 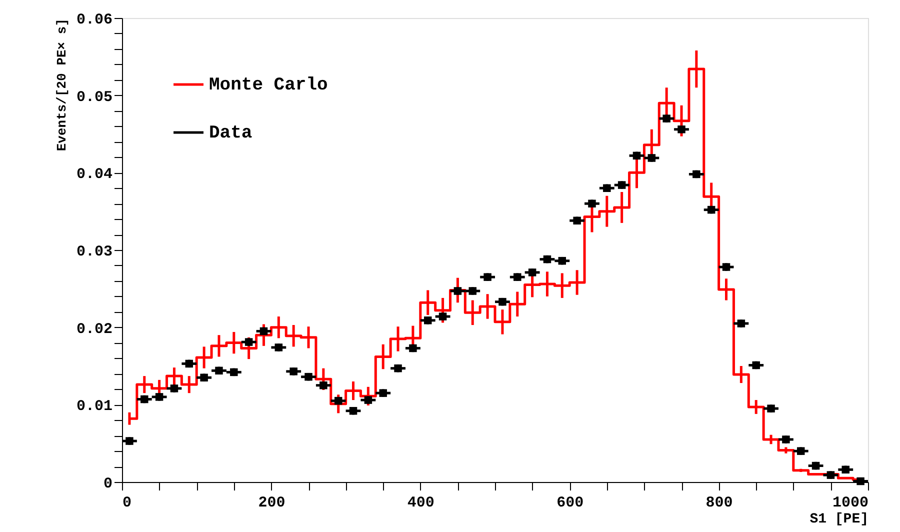 I want to click on y-tick-label: 0.04, so click(x=94, y=175).